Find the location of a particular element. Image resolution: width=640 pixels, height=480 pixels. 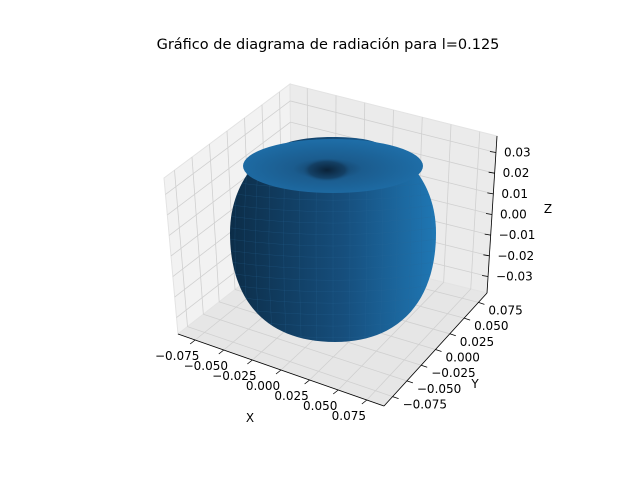

z-axis-label: Z is located at coordinates (548, 209).